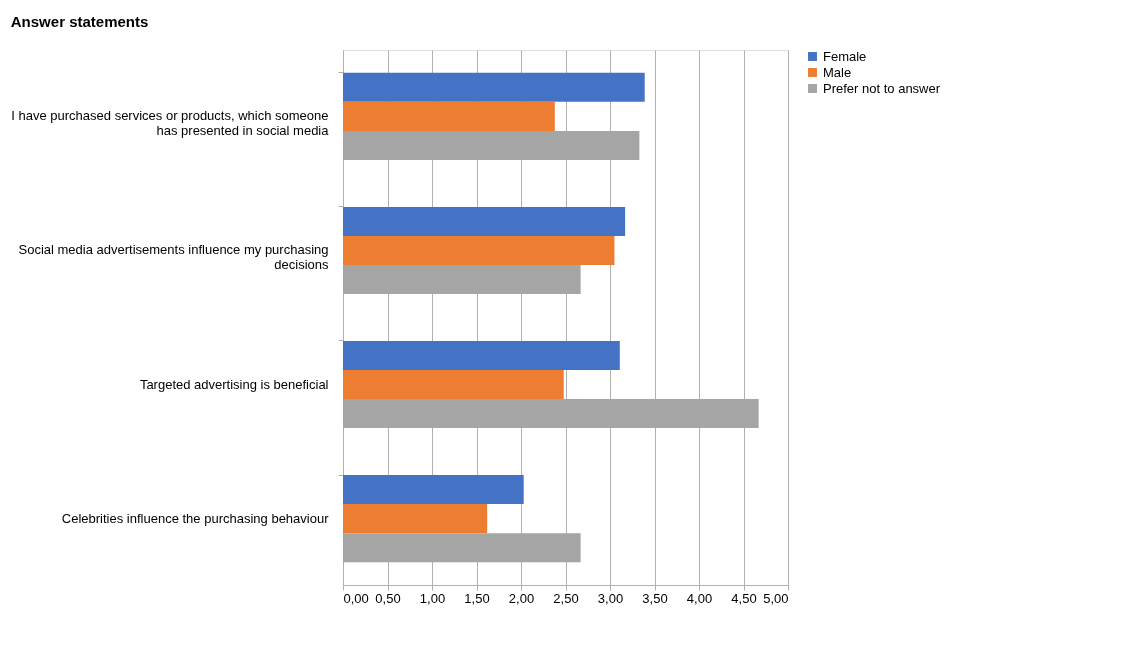 This screenshot has height=666, width=1140. What do you see at coordinates (837, 72) in the screenshot?
I see `legend-label: Male` at bounding box center [837, 72].